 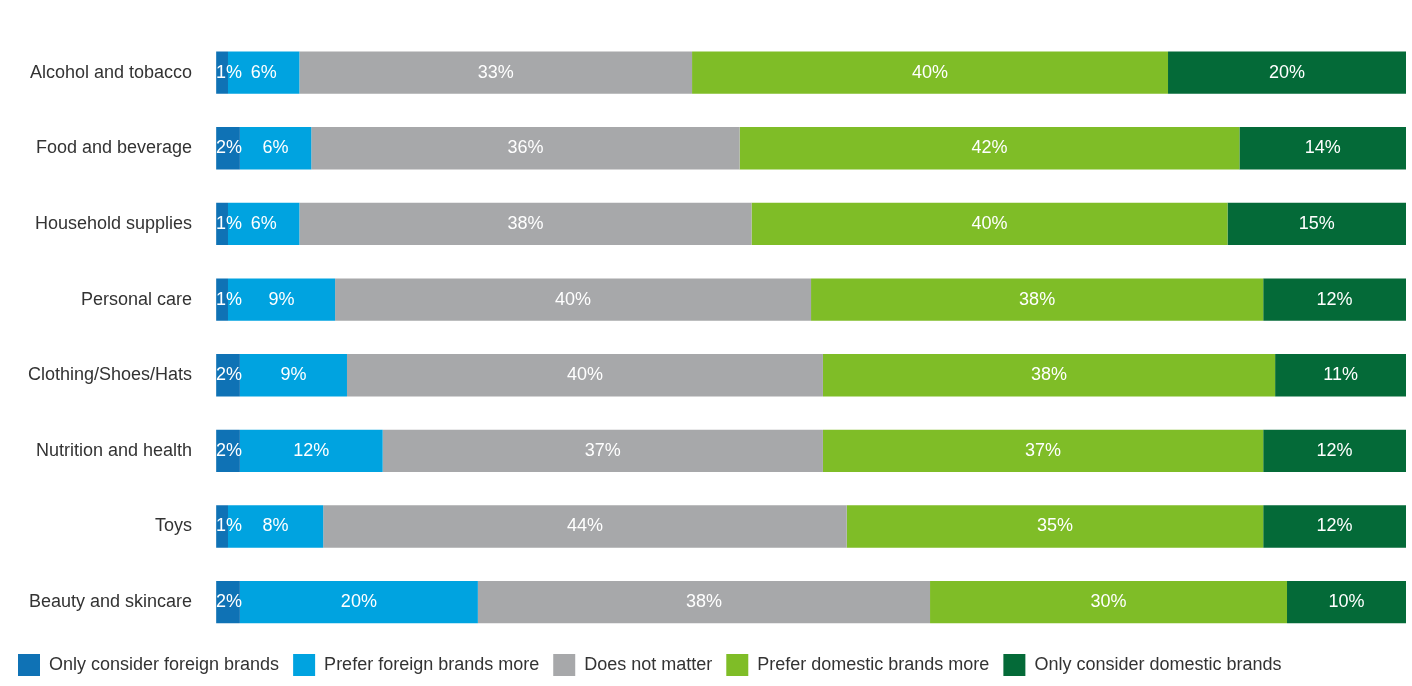 I want to click on data-label: 33%, so click(x=495, y=71).